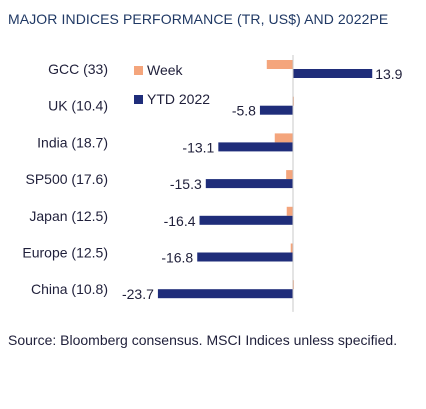 The height and width of the screenshot is (409, 426). What do you see at coordinates (72, 142) in the screenshot?
I see `category-label: India (18.7)` at bounding box center [72, 142].